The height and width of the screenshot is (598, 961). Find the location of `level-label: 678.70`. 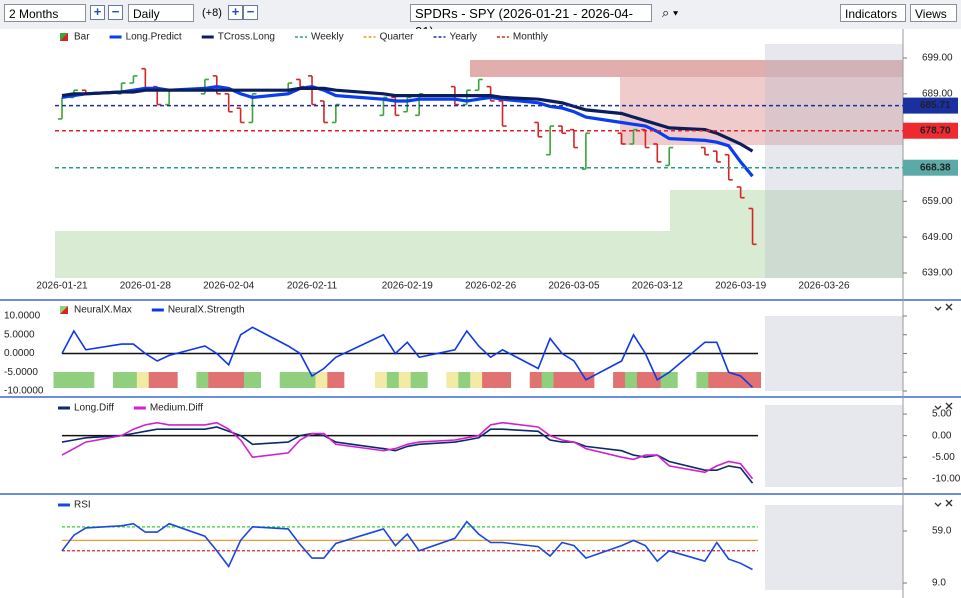

level-label: 678.70 is located at coordinates (935, 130).